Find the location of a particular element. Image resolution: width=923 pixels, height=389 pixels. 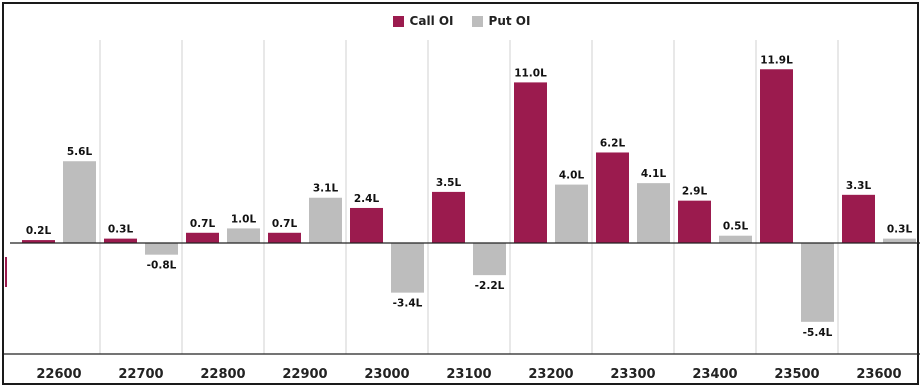

put-oi-label-23300: 4.1L is located at coordinates (654, 174).